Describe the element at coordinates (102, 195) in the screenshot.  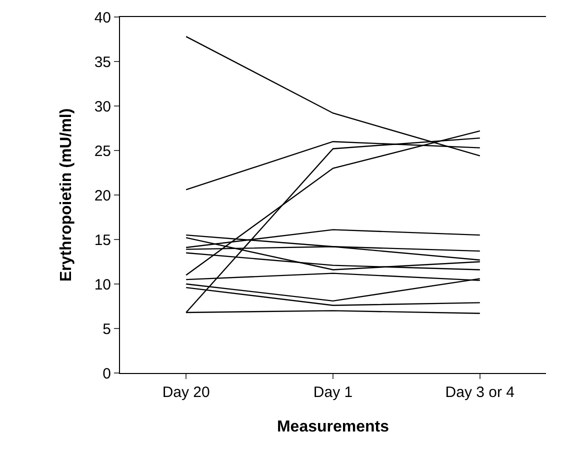
I see `y-tick-label: 20` at that location.